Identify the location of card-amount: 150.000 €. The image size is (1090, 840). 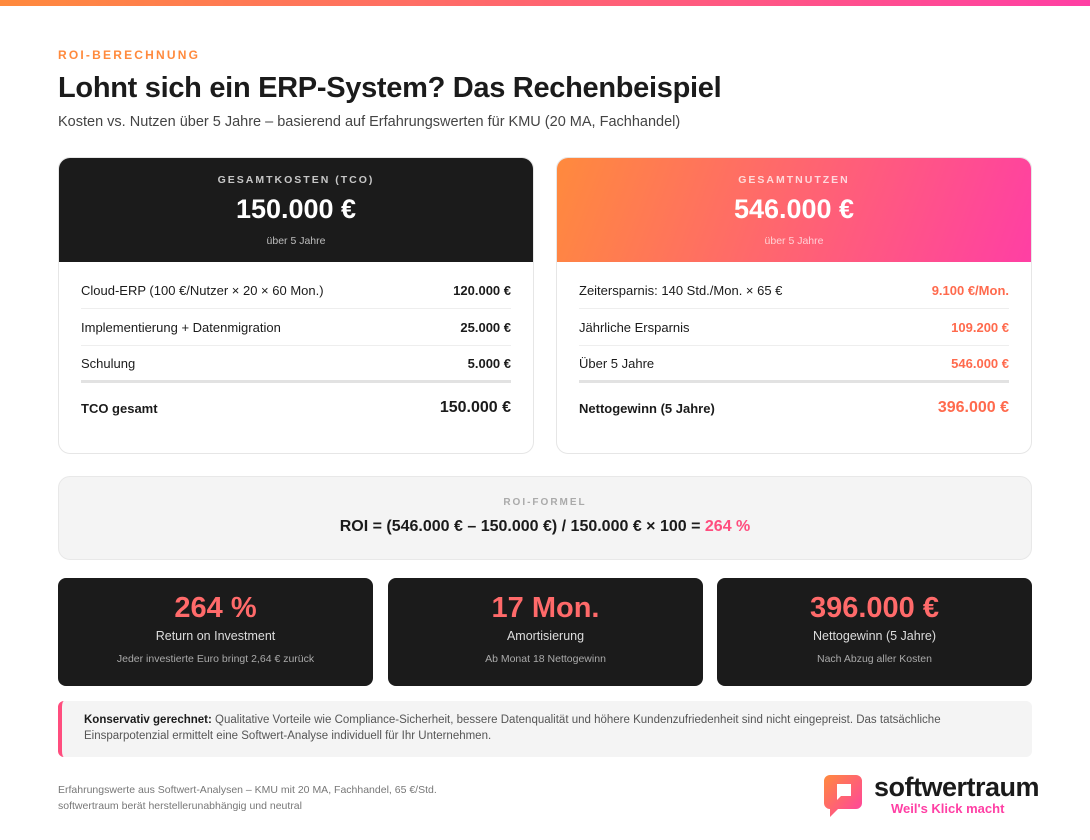
(296, 209).